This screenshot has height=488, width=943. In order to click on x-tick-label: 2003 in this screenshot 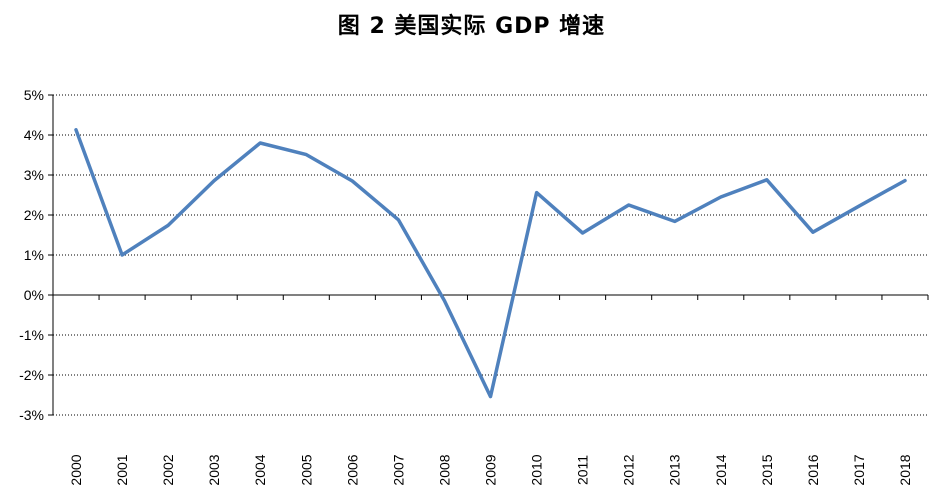, I will do `click(214, 469)`.